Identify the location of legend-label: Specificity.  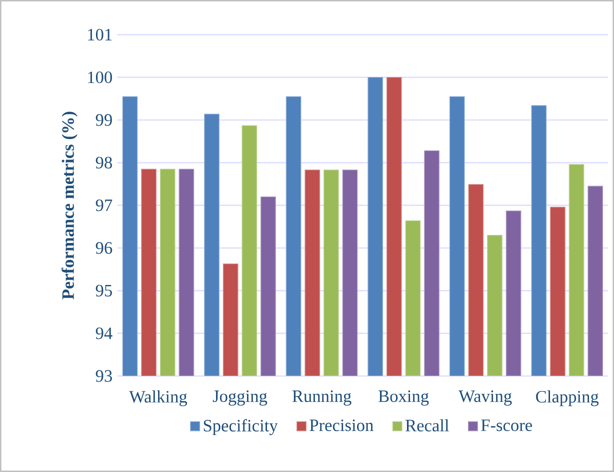
(241, 427).